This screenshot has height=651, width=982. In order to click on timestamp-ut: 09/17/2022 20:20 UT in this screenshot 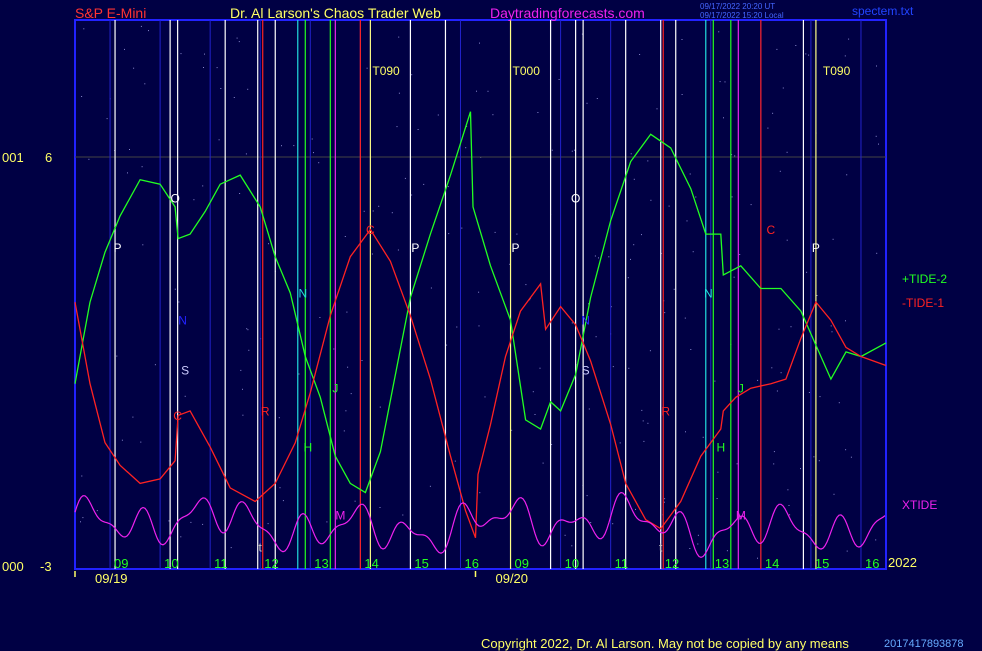, I will do `click(738, 6)`.